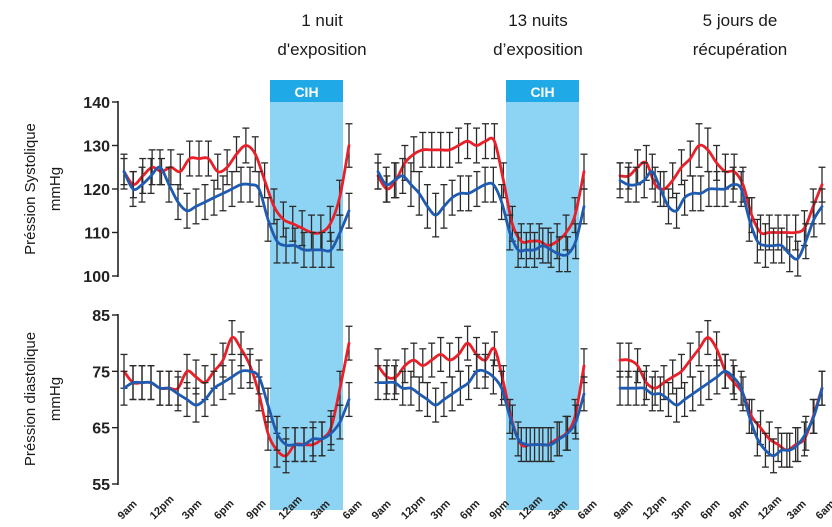 This screenshot has height=527, width=832. I want to click on series-line-blue-p2-g2, so click(481, 407).